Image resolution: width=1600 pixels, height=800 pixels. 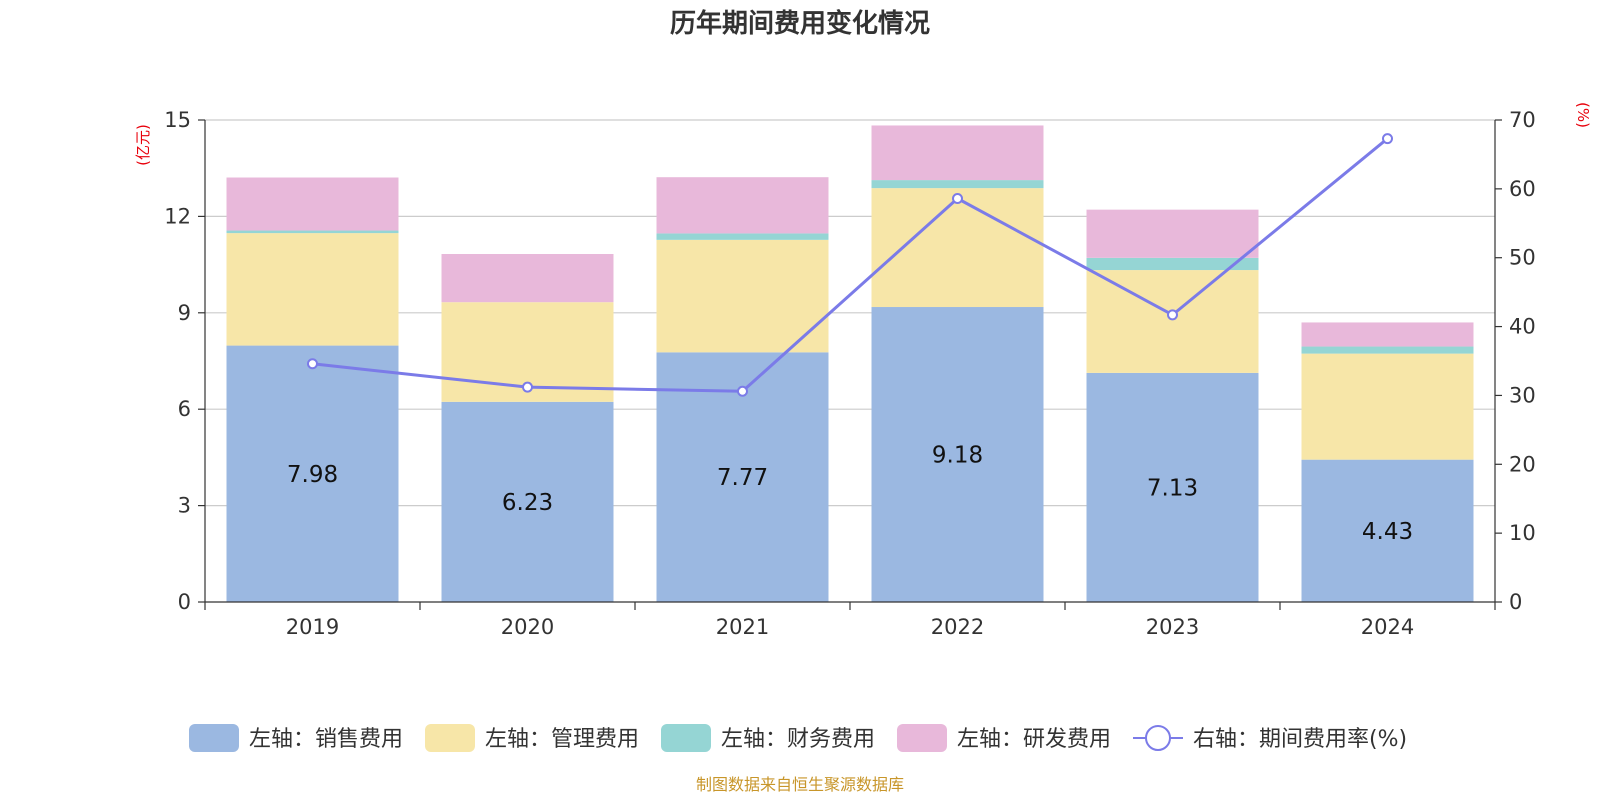 I want to click on legend-label: 左轴：财务费用, so click(x=798, y=739).